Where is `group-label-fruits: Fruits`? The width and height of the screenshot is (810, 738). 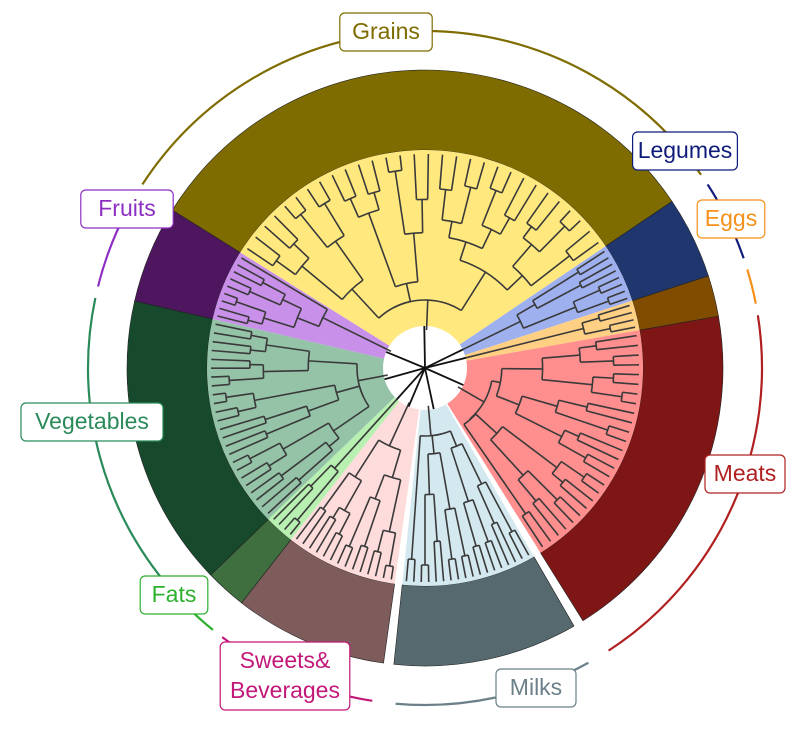
group-label-fruits: Fruits is located at coordinates (127, 209).